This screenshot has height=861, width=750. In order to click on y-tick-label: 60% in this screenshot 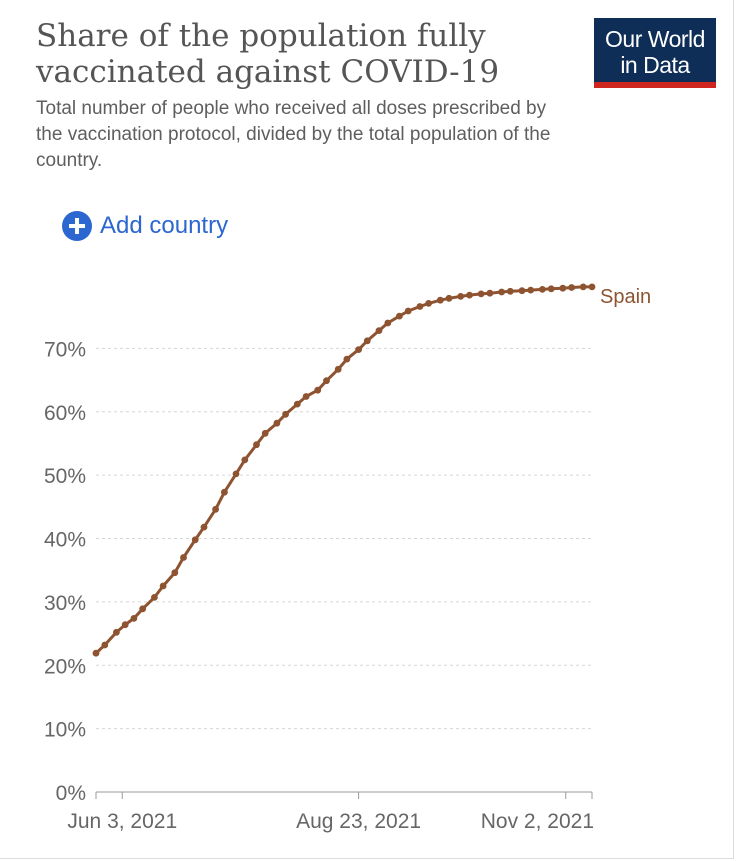, I will do `click(65, 413)`.